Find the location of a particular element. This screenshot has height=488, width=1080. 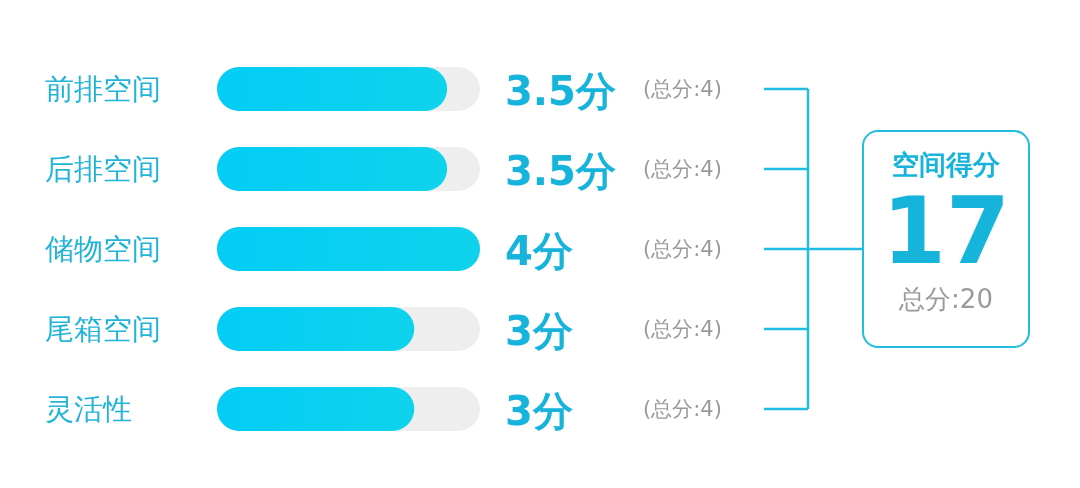

y-tick-label: 尾箱空间 is located at coordinates (103, 329).